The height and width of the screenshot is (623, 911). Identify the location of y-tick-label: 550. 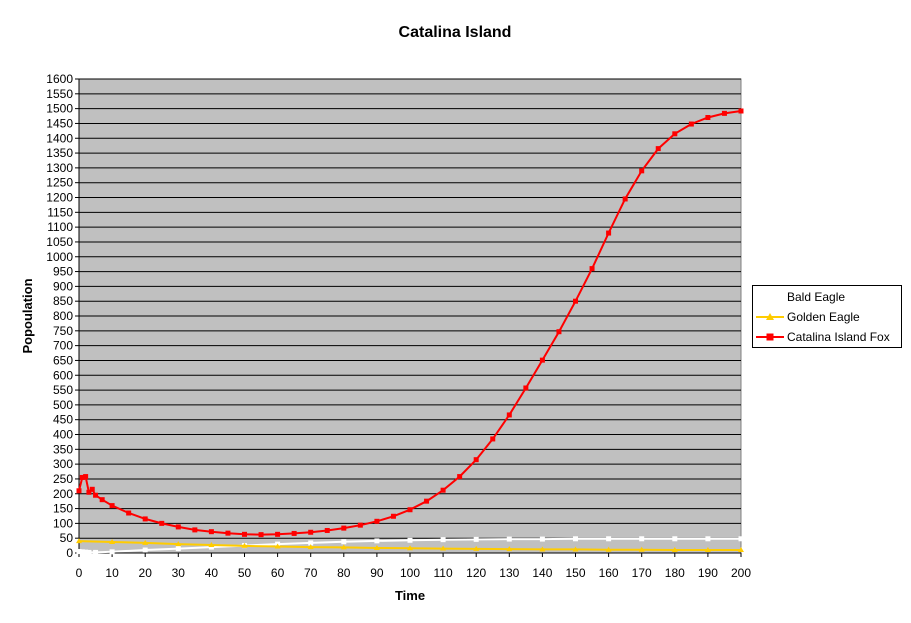
(63, 390).